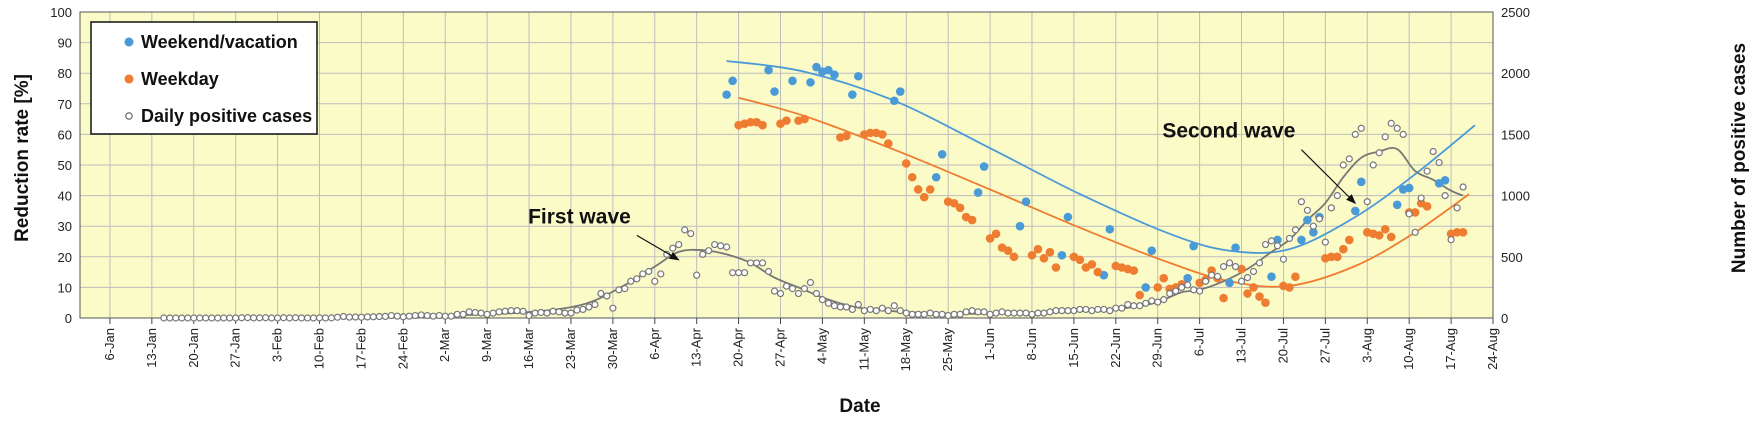  What do you see at coordinates (402, 348) in the screenshot?
I see `x-tick-label: 24-Feb` at bounding box center [402, 348].